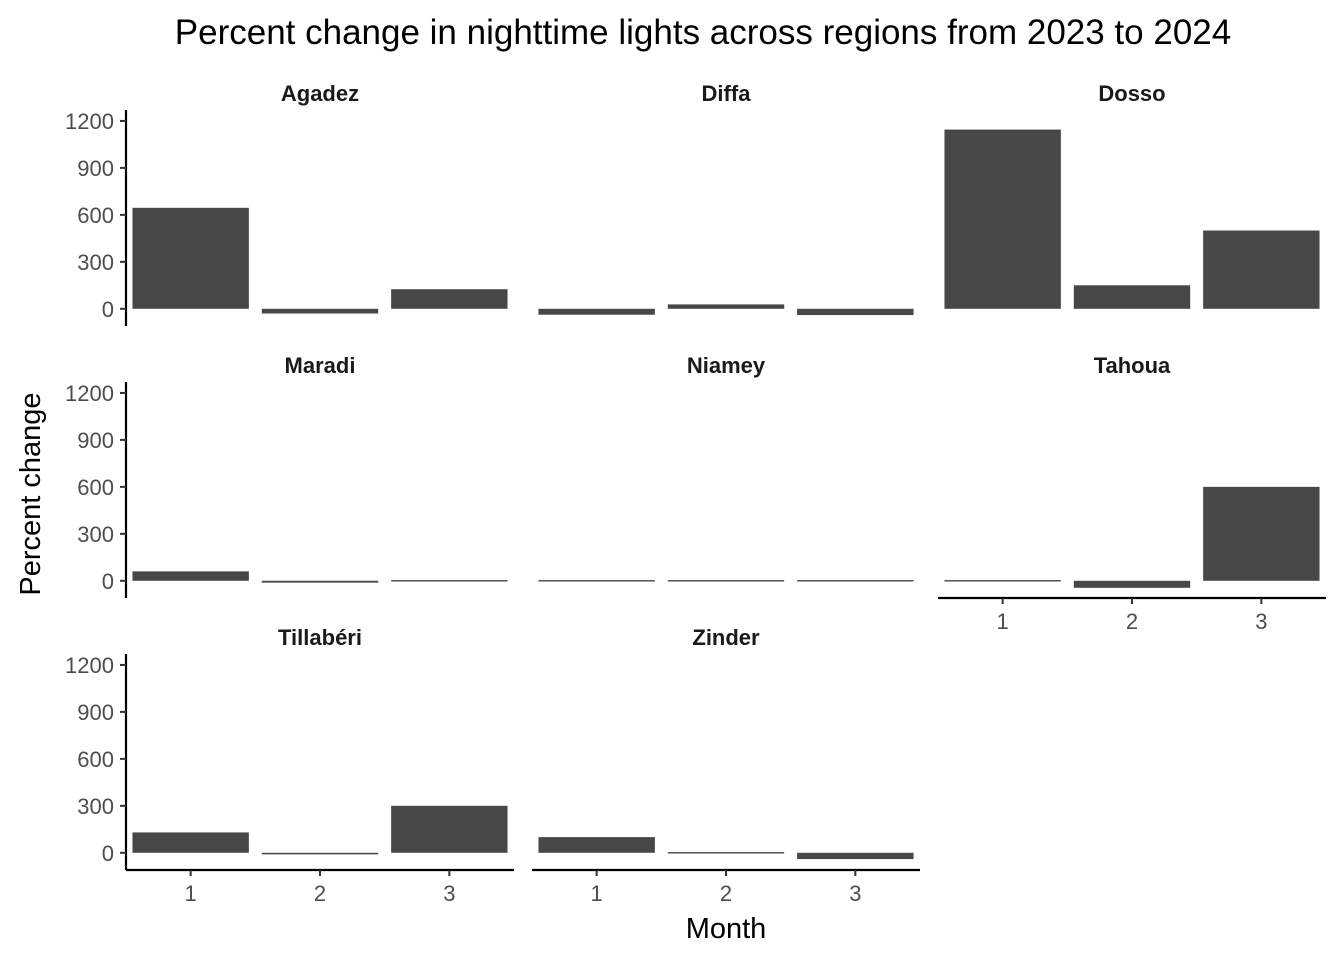 Image resolution: width=1344 pixels, height=960 pixels. Describe the element at coordinates (95, 168) in the screenshot. I see `y-tick-label-agadez-900: 900` at that location.